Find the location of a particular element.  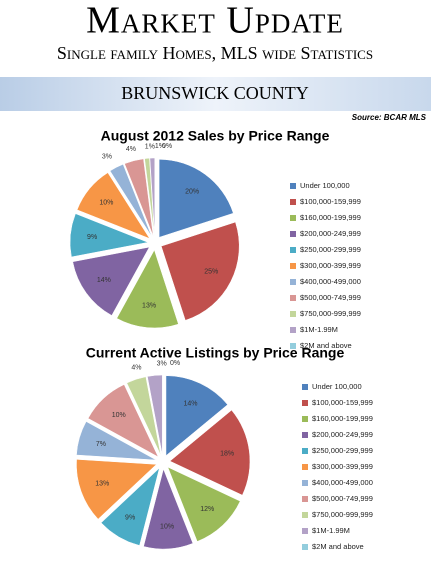

band is located at coordinates (215, 94).